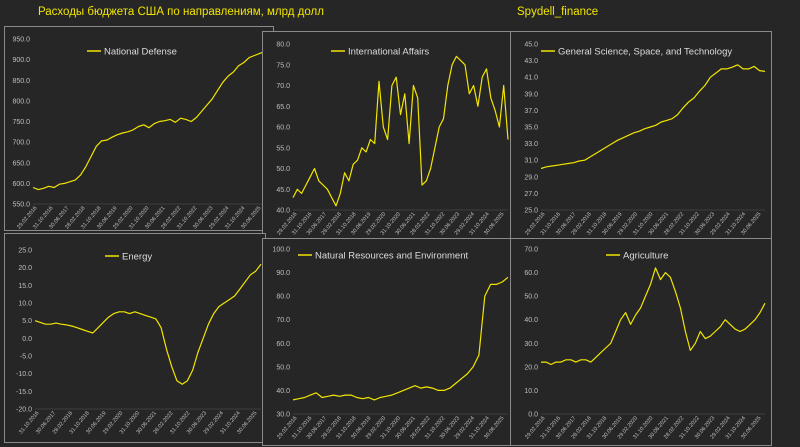 The width and height of the screenshot is (800, 447). I want to click on y-tick-label: -15.0, so click(24, 392).